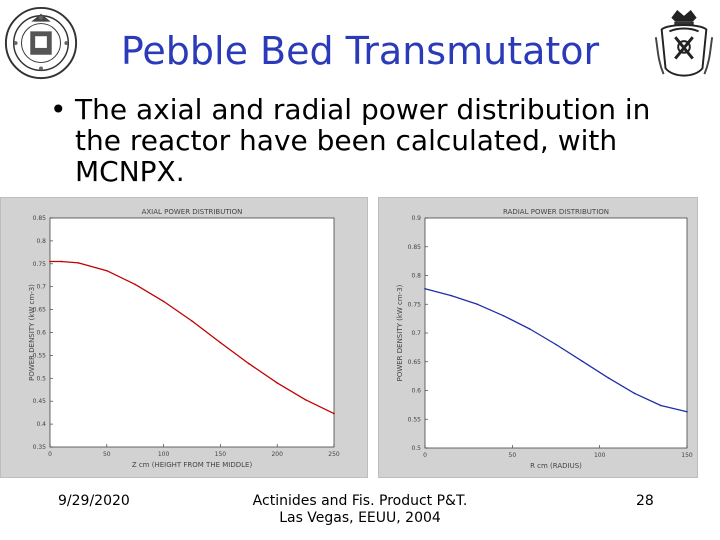  What do you see at coordinates (334, 454) in the screenshot?
I see `axial-x-tick-label-5: 250` at bounding box center [334, 454].